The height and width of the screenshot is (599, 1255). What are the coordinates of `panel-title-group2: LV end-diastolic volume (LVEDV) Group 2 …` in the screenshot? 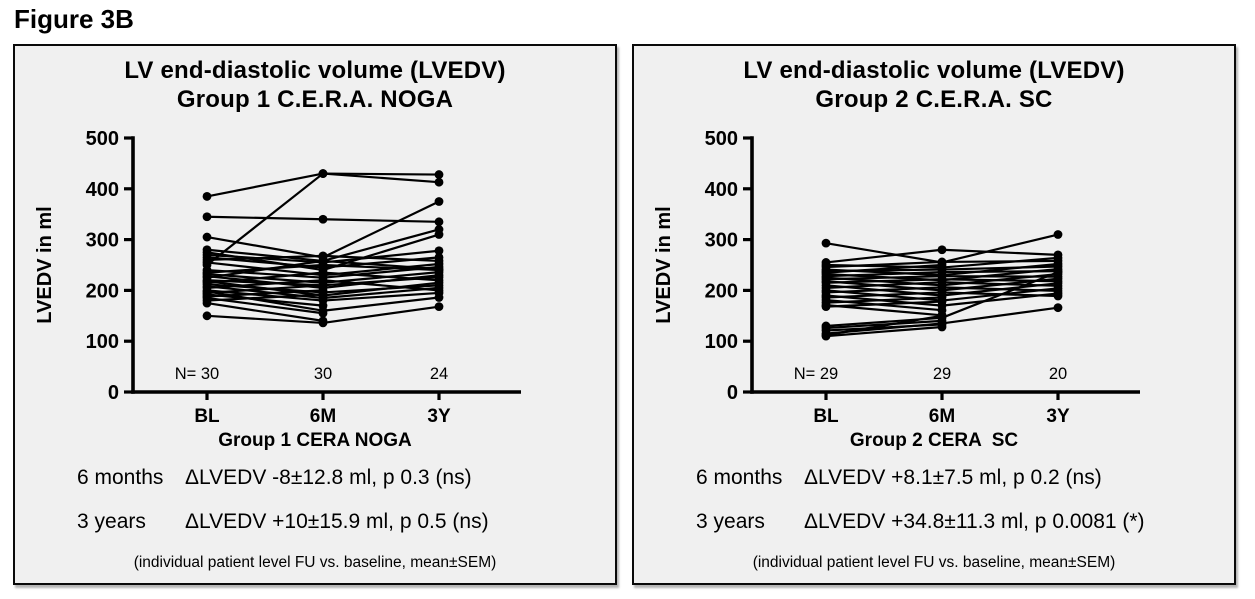 It's located at (934, 85).